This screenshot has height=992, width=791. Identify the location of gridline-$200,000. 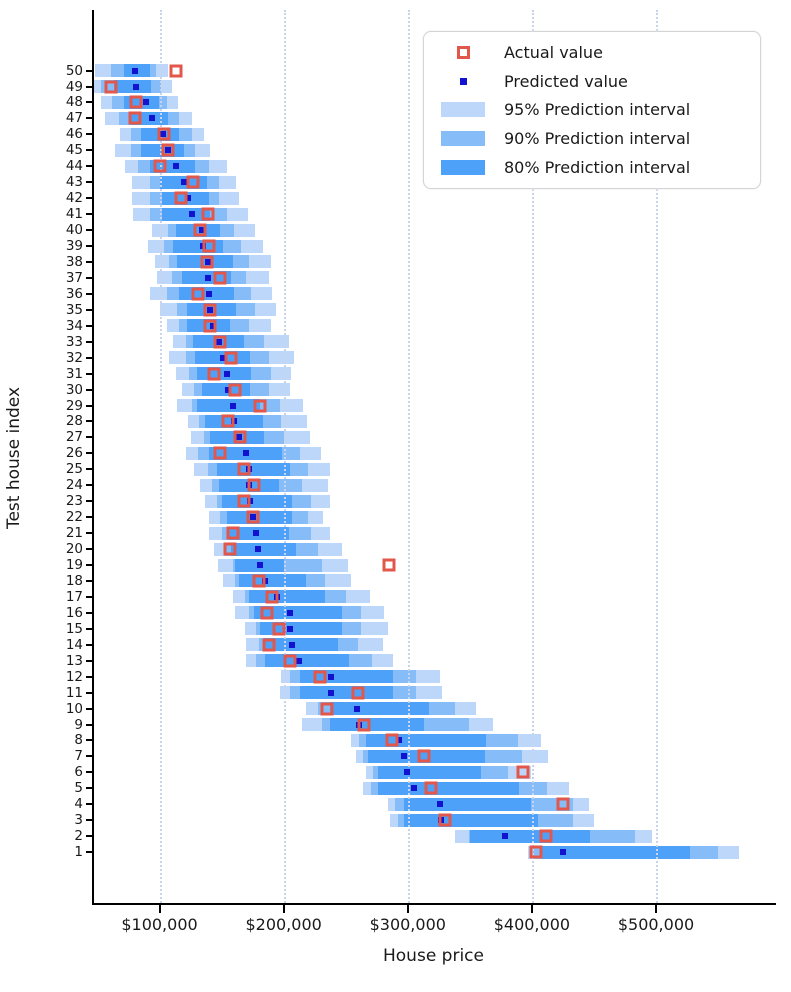
(284, 456).